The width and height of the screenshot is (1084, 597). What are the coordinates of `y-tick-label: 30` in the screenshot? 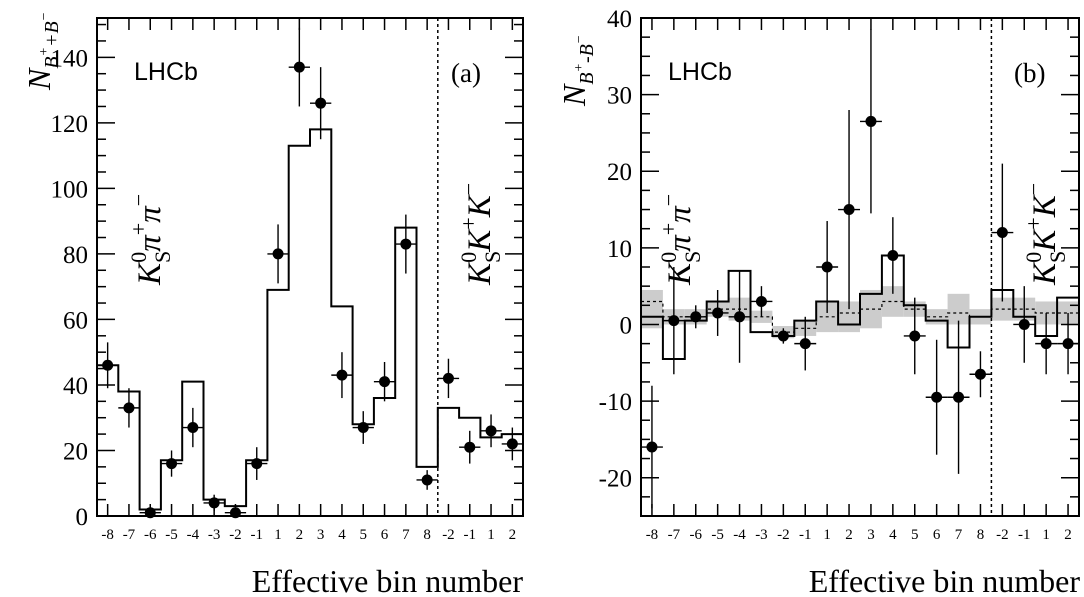 It's located at (619, 96).